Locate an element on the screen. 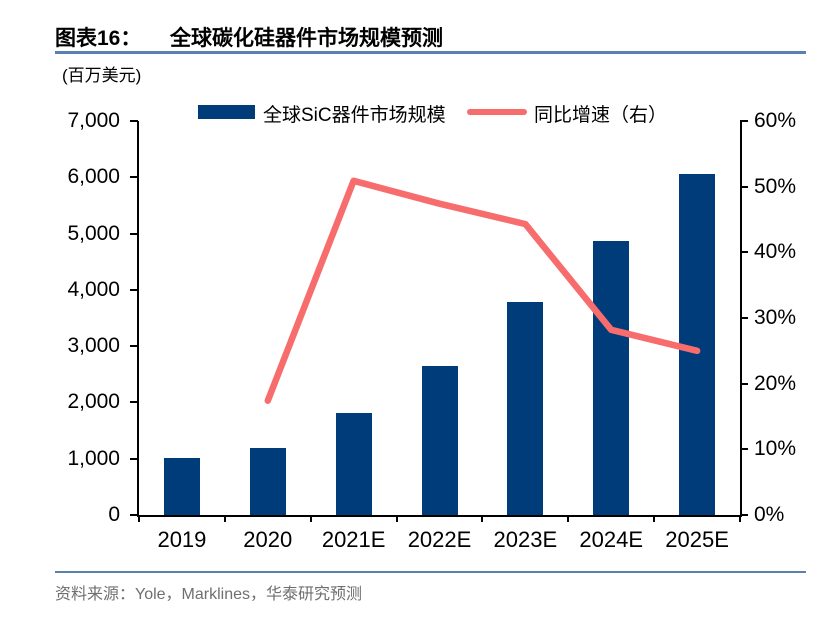  x-axis-label-2025E: 2025E is located at coordinates (697, 539).